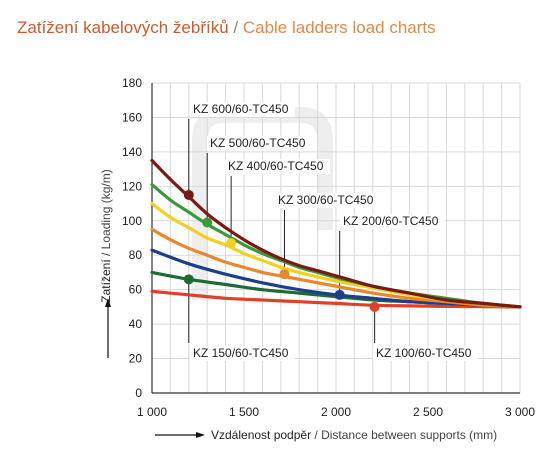  I want to click on x-tick-labels: 1 000 1 500 2 000 2 500 3 000, so click(336, 412).